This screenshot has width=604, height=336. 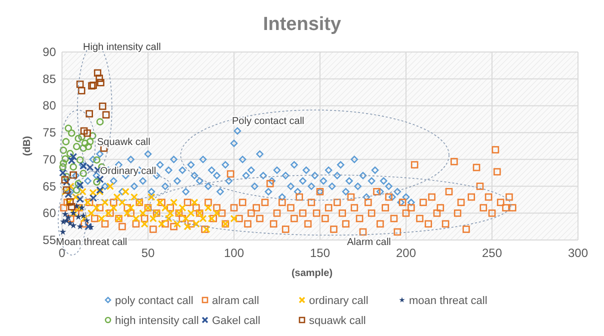 I want to click on x-tick-label: 250, so click(x=492, y=253).